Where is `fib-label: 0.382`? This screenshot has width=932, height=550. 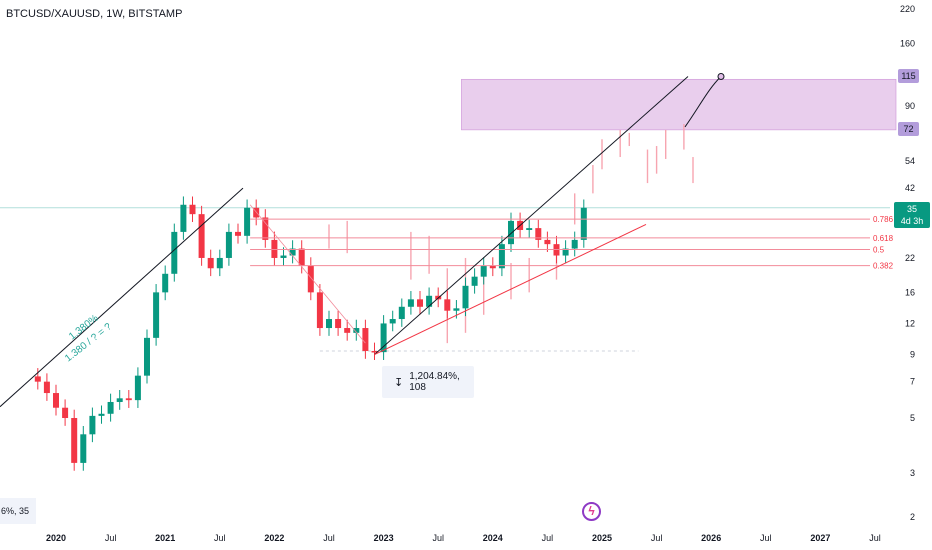 fib-label: 0.382 is located at coordinates (883, 266).